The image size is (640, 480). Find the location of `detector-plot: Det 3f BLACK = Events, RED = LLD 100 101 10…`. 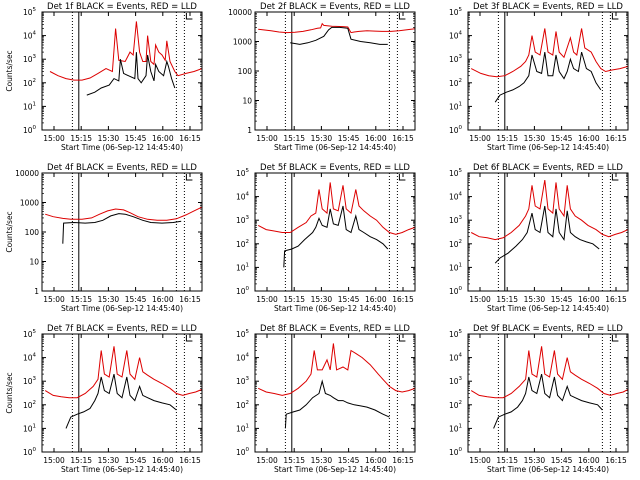

detector-plot: Det 3f BLACK = Events, RED = LLD 100 101 10… is located at coordinates (539, 77).